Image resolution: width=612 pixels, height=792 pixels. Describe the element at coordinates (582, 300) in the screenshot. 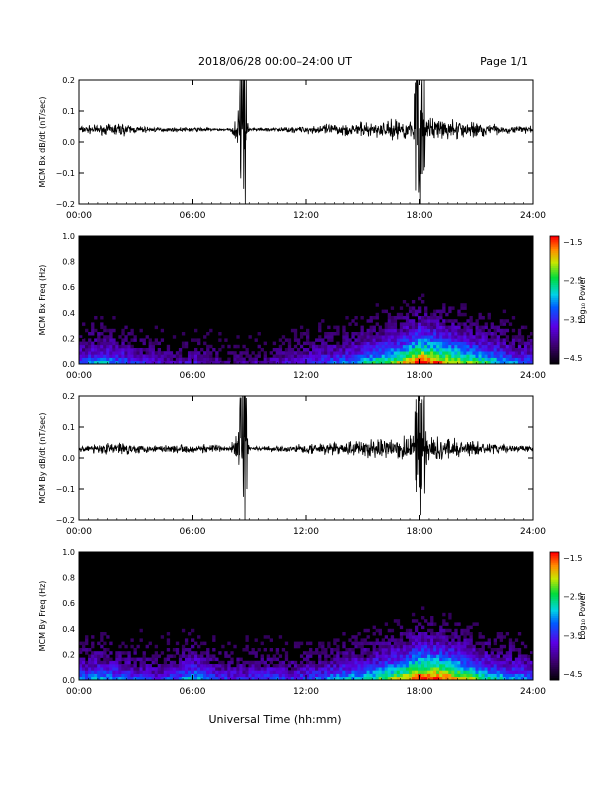

I see `colorbar-label: Log₁₀ Power` at that location.